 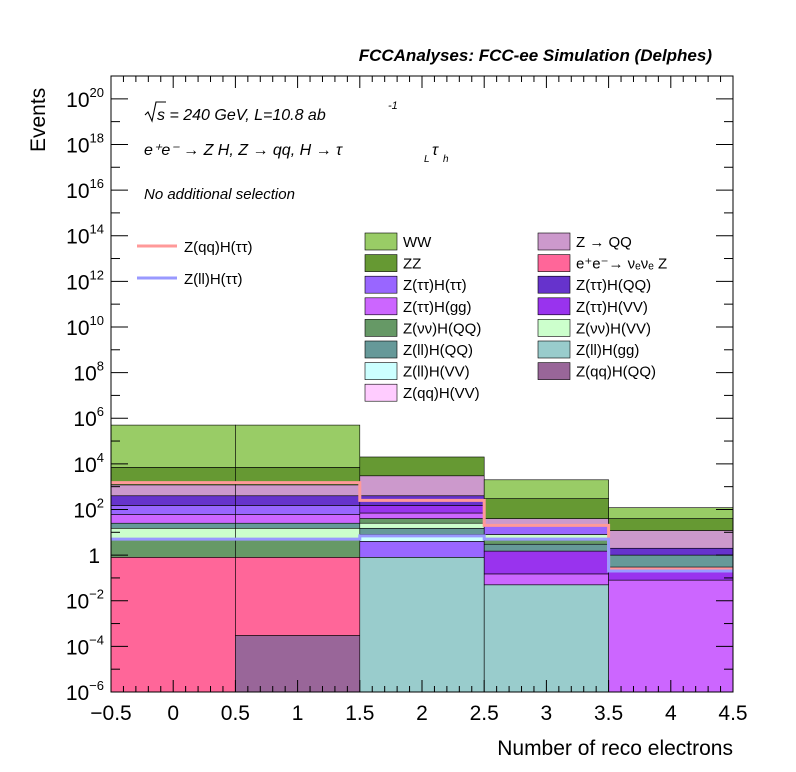 What do you see at coordinates (173, 625) in the screenshot?
I see `bar-bin0-seg0` at bounding box center [173, 625].